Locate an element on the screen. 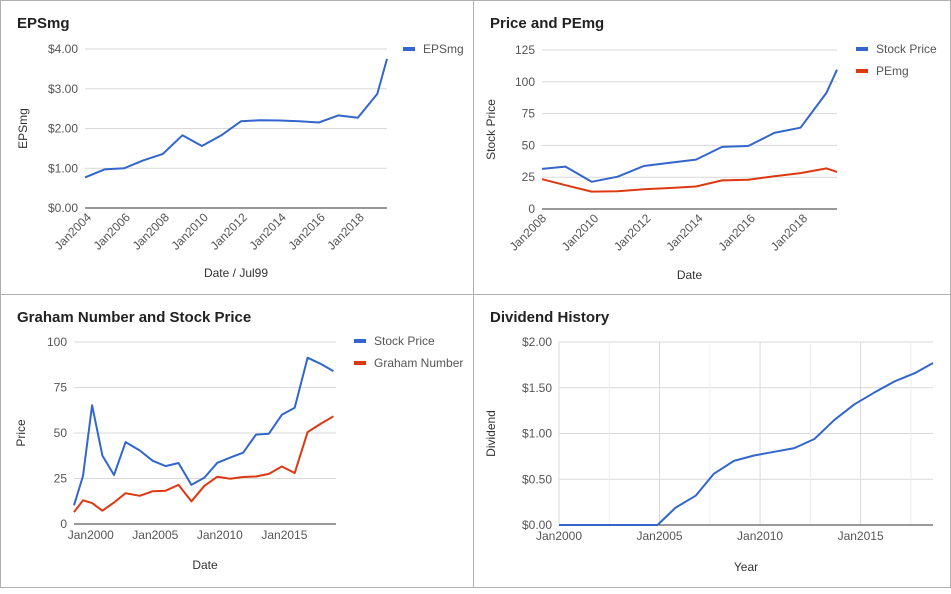  legend-label: EPSmg is located at coordinates (443, 49).